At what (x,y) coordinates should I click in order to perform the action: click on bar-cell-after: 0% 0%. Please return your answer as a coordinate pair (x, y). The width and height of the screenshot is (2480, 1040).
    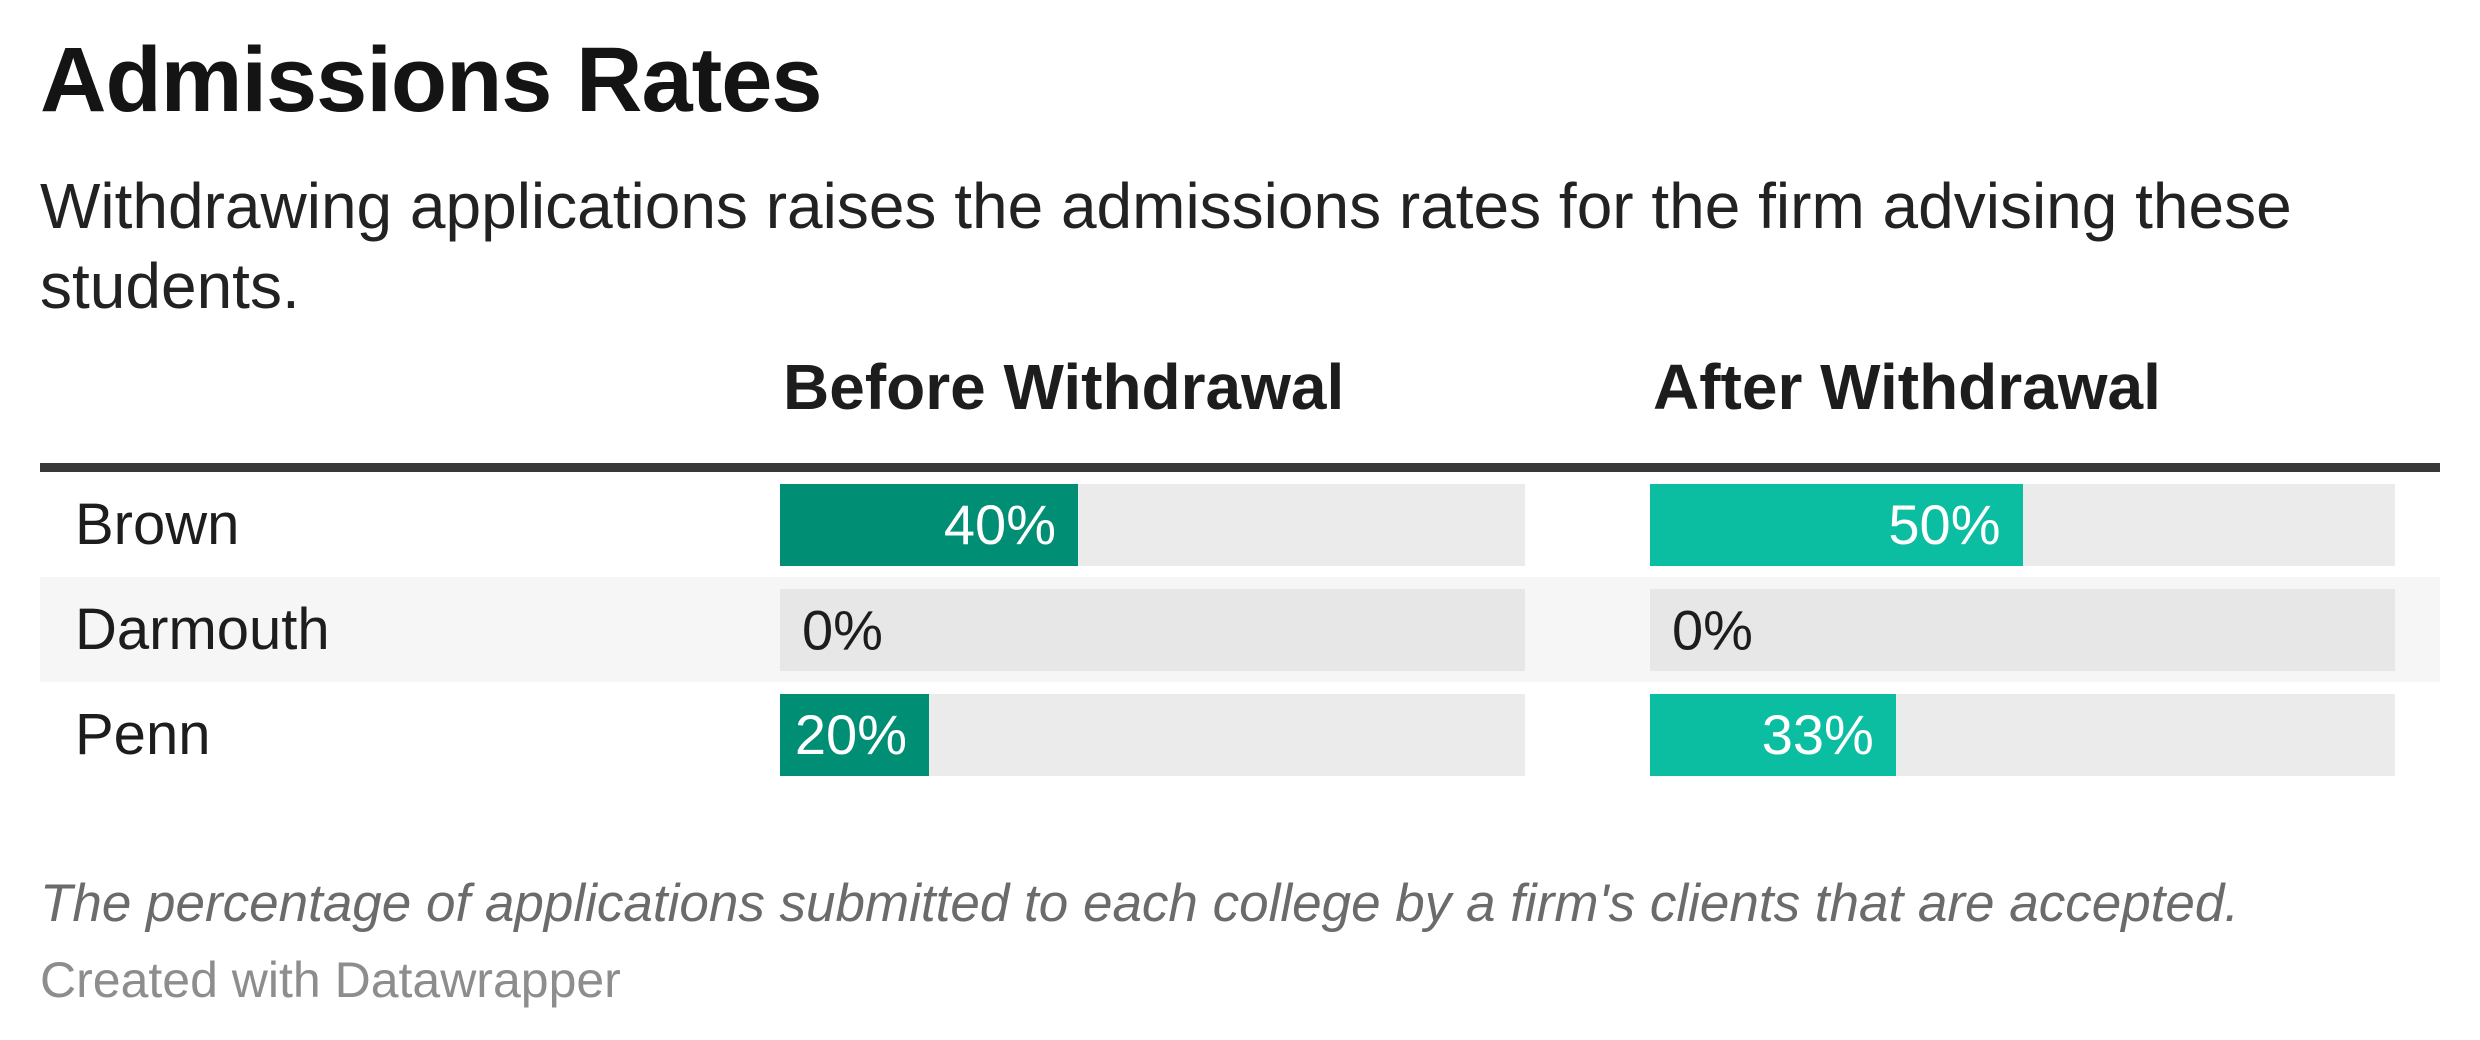
    Looking at the image, I should click on (2022, 629).